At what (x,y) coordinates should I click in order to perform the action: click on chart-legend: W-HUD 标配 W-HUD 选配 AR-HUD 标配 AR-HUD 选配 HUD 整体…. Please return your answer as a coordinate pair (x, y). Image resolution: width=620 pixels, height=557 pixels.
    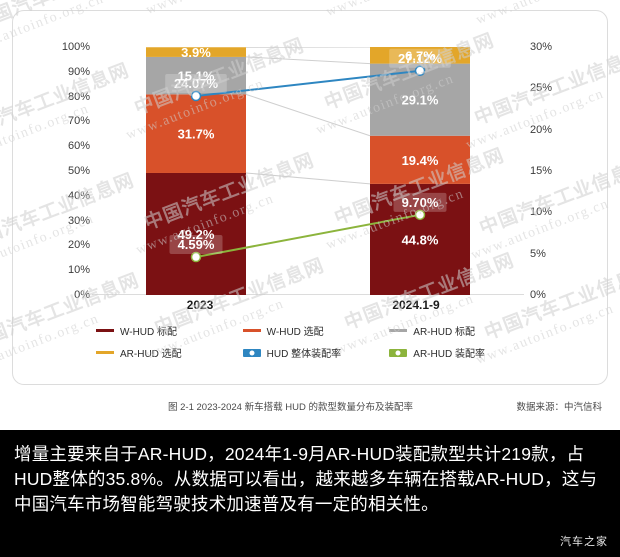
    Looking at the image, I should click on (316, 345).